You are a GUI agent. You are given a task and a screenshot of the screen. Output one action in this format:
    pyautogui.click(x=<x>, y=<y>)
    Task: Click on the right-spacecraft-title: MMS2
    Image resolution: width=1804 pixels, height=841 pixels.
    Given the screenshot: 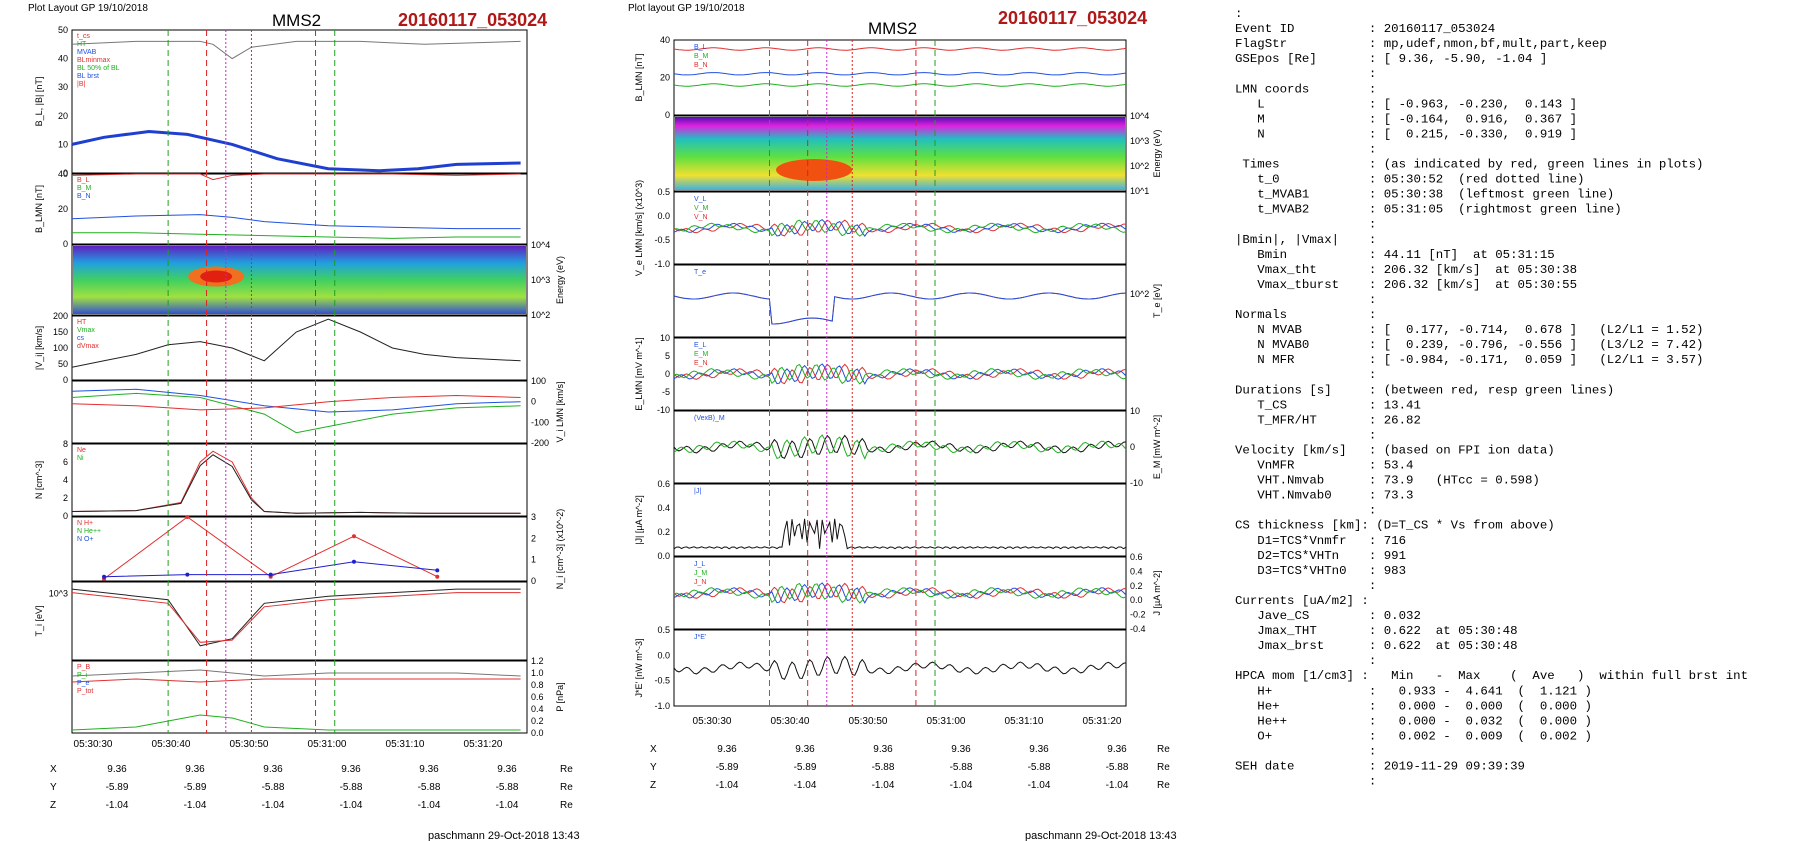 What is the action you would take?
    pyautogui.click(x=892, y=28)
    